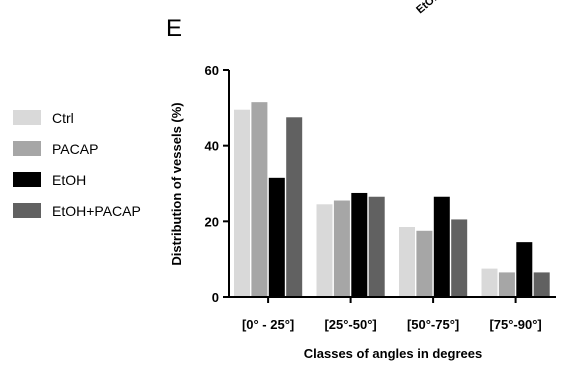 This screenshot has width=564, height=377. What do you see at coordinates (212, 146) in the screenshot?
I see `y-tick-label: 40` at bounding box center [212, 146].